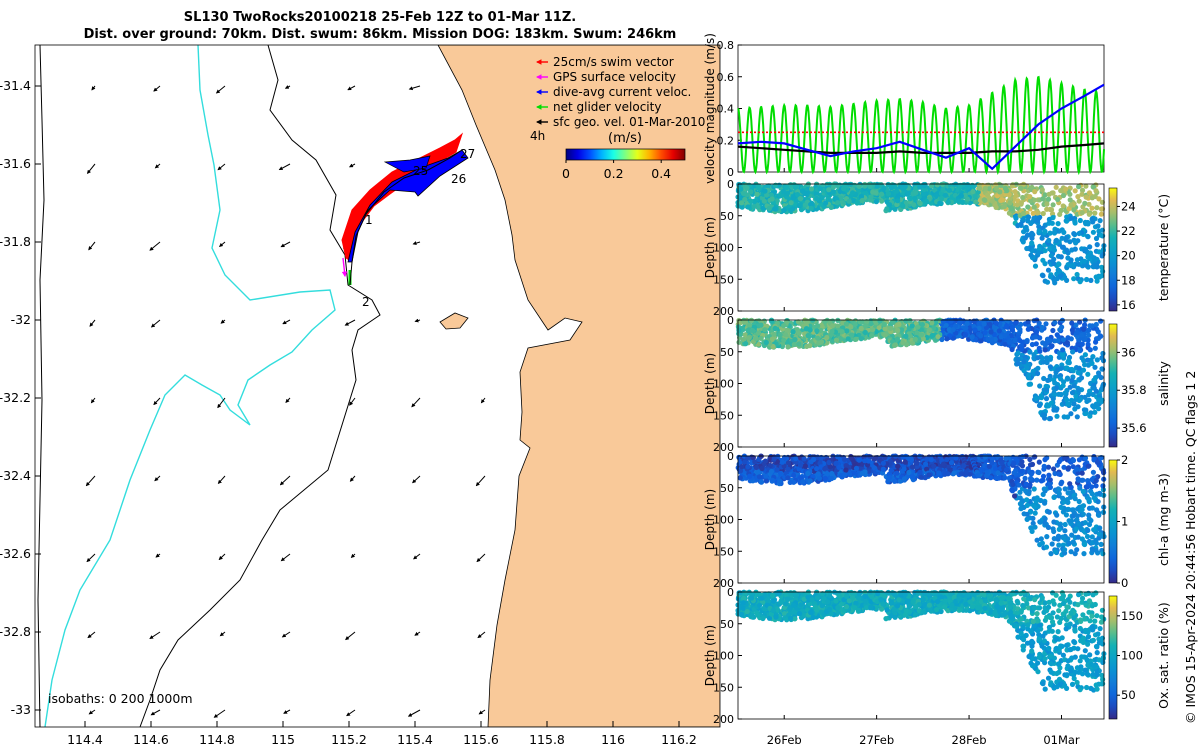 The image size is (1200, 750). Describe the element at coordinates (1134, 428) in the screenshot. I see `section-ctick-label-1-0: 35.6` at that location.